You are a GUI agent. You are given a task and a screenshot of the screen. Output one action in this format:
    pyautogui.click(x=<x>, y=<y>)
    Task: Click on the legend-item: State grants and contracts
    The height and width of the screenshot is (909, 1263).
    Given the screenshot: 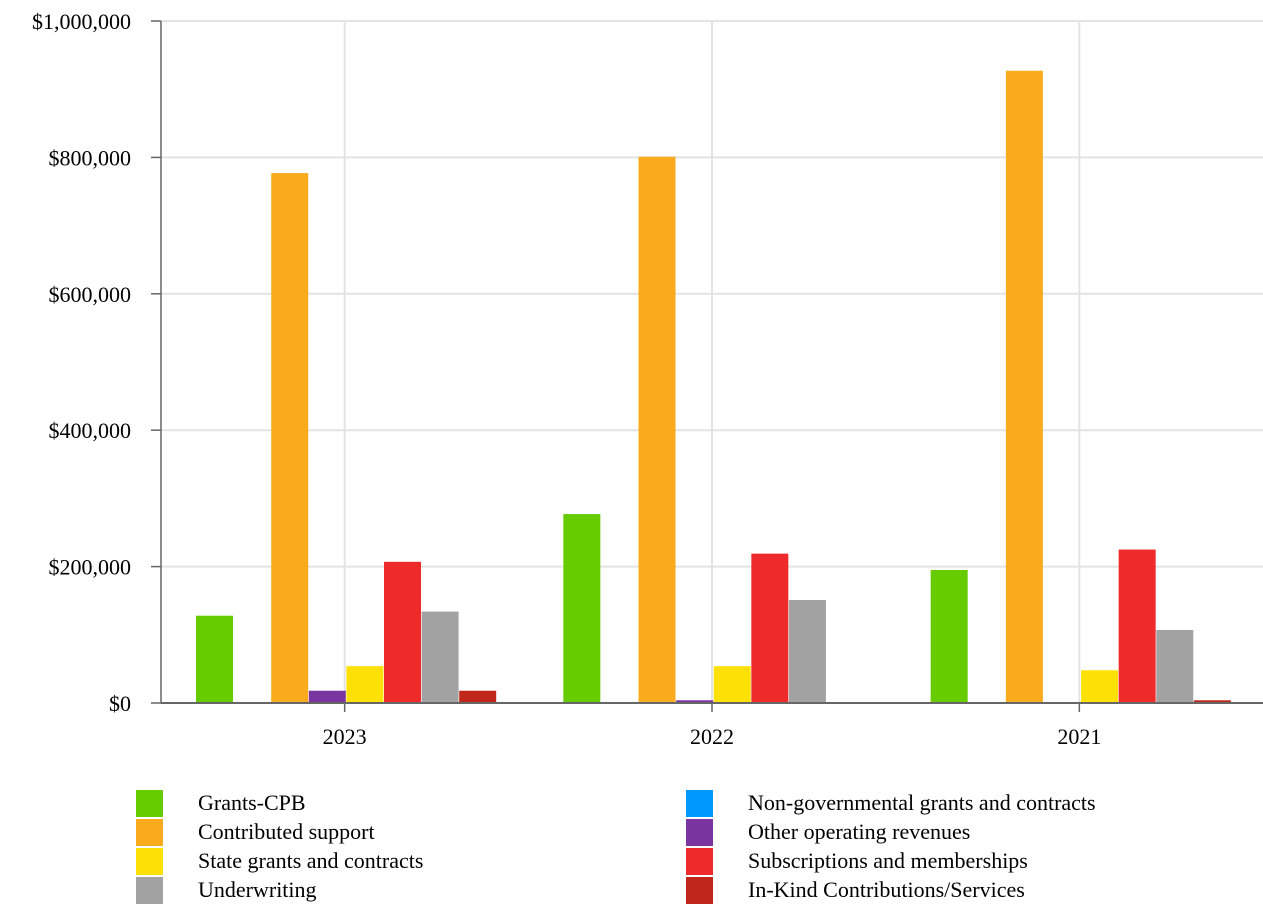 What is the action you would take?
    pyautogui.click(x=279, y=861)
    